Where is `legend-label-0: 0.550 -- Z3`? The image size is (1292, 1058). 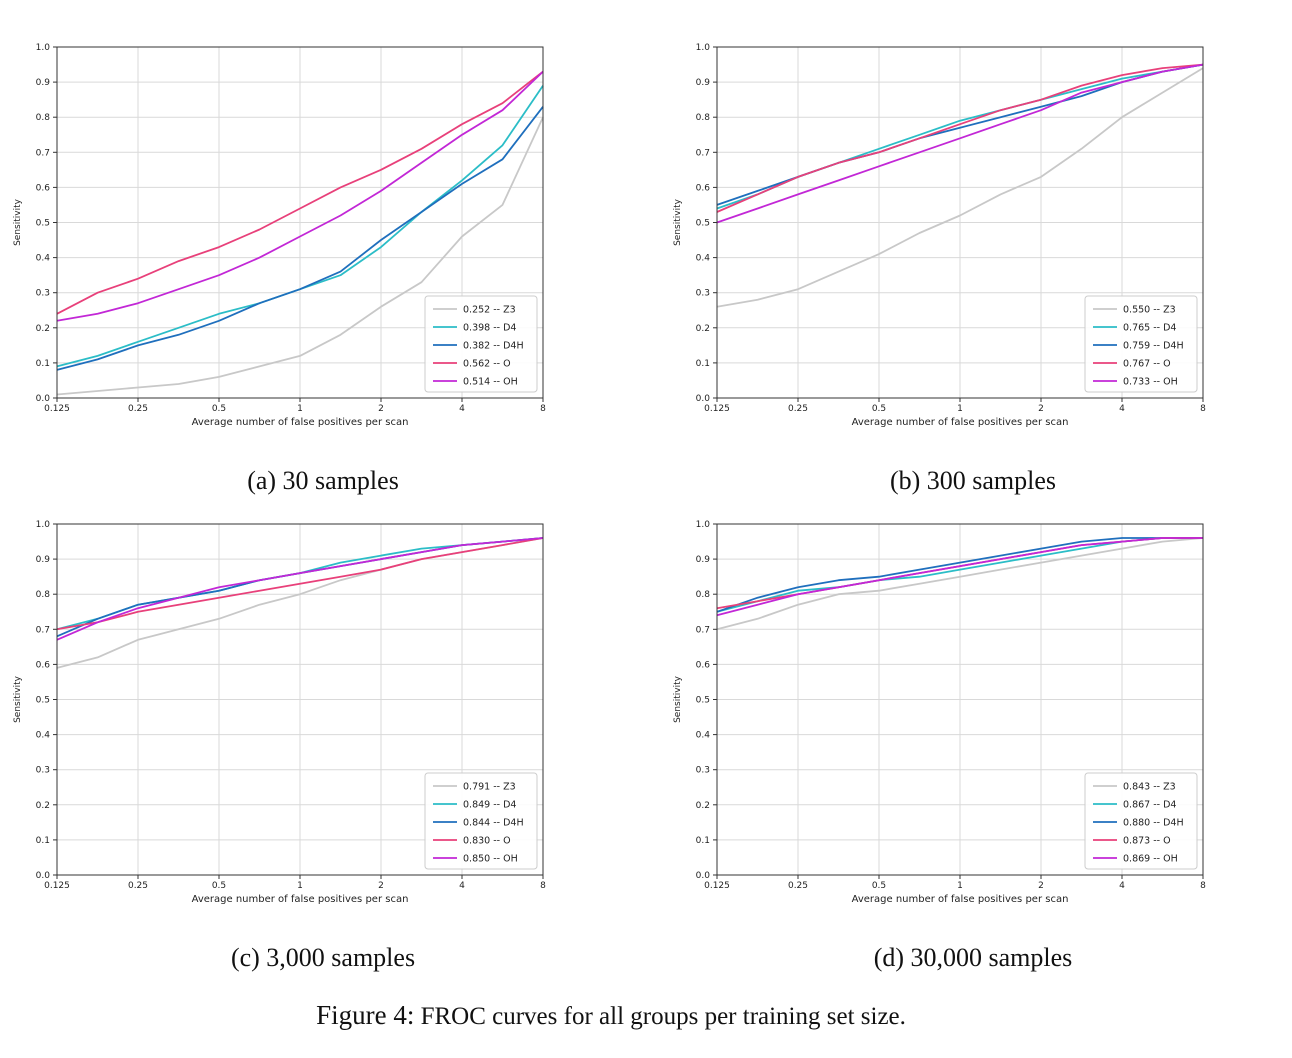
legend-label-0: 0.550 -- Z3 is located at coordinates (1149, 310).